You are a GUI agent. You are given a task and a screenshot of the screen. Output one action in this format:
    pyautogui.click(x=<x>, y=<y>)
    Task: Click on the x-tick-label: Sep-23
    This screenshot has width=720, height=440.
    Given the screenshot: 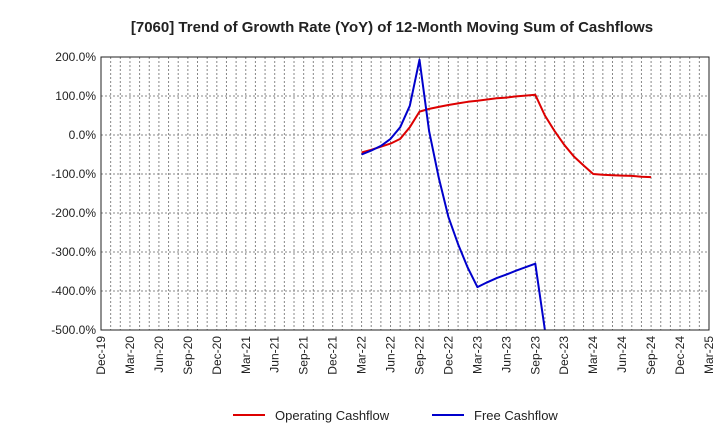 What is the action you would take?
    pyautogui.click(x=535, y=355)
    